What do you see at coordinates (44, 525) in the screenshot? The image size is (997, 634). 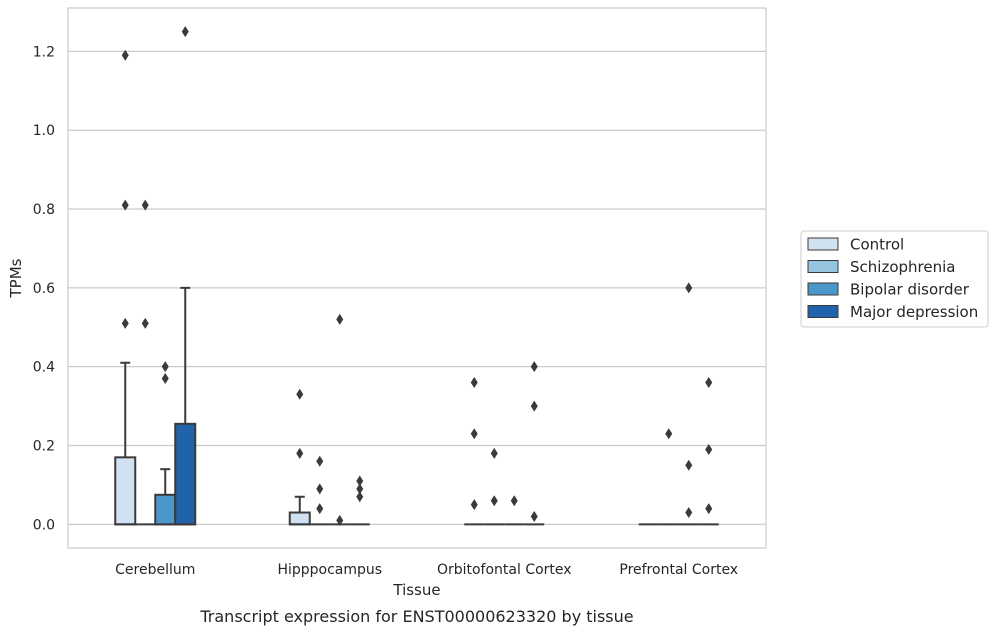 I see `y-tick-label: 0.0` at bounding box center [44, 525].